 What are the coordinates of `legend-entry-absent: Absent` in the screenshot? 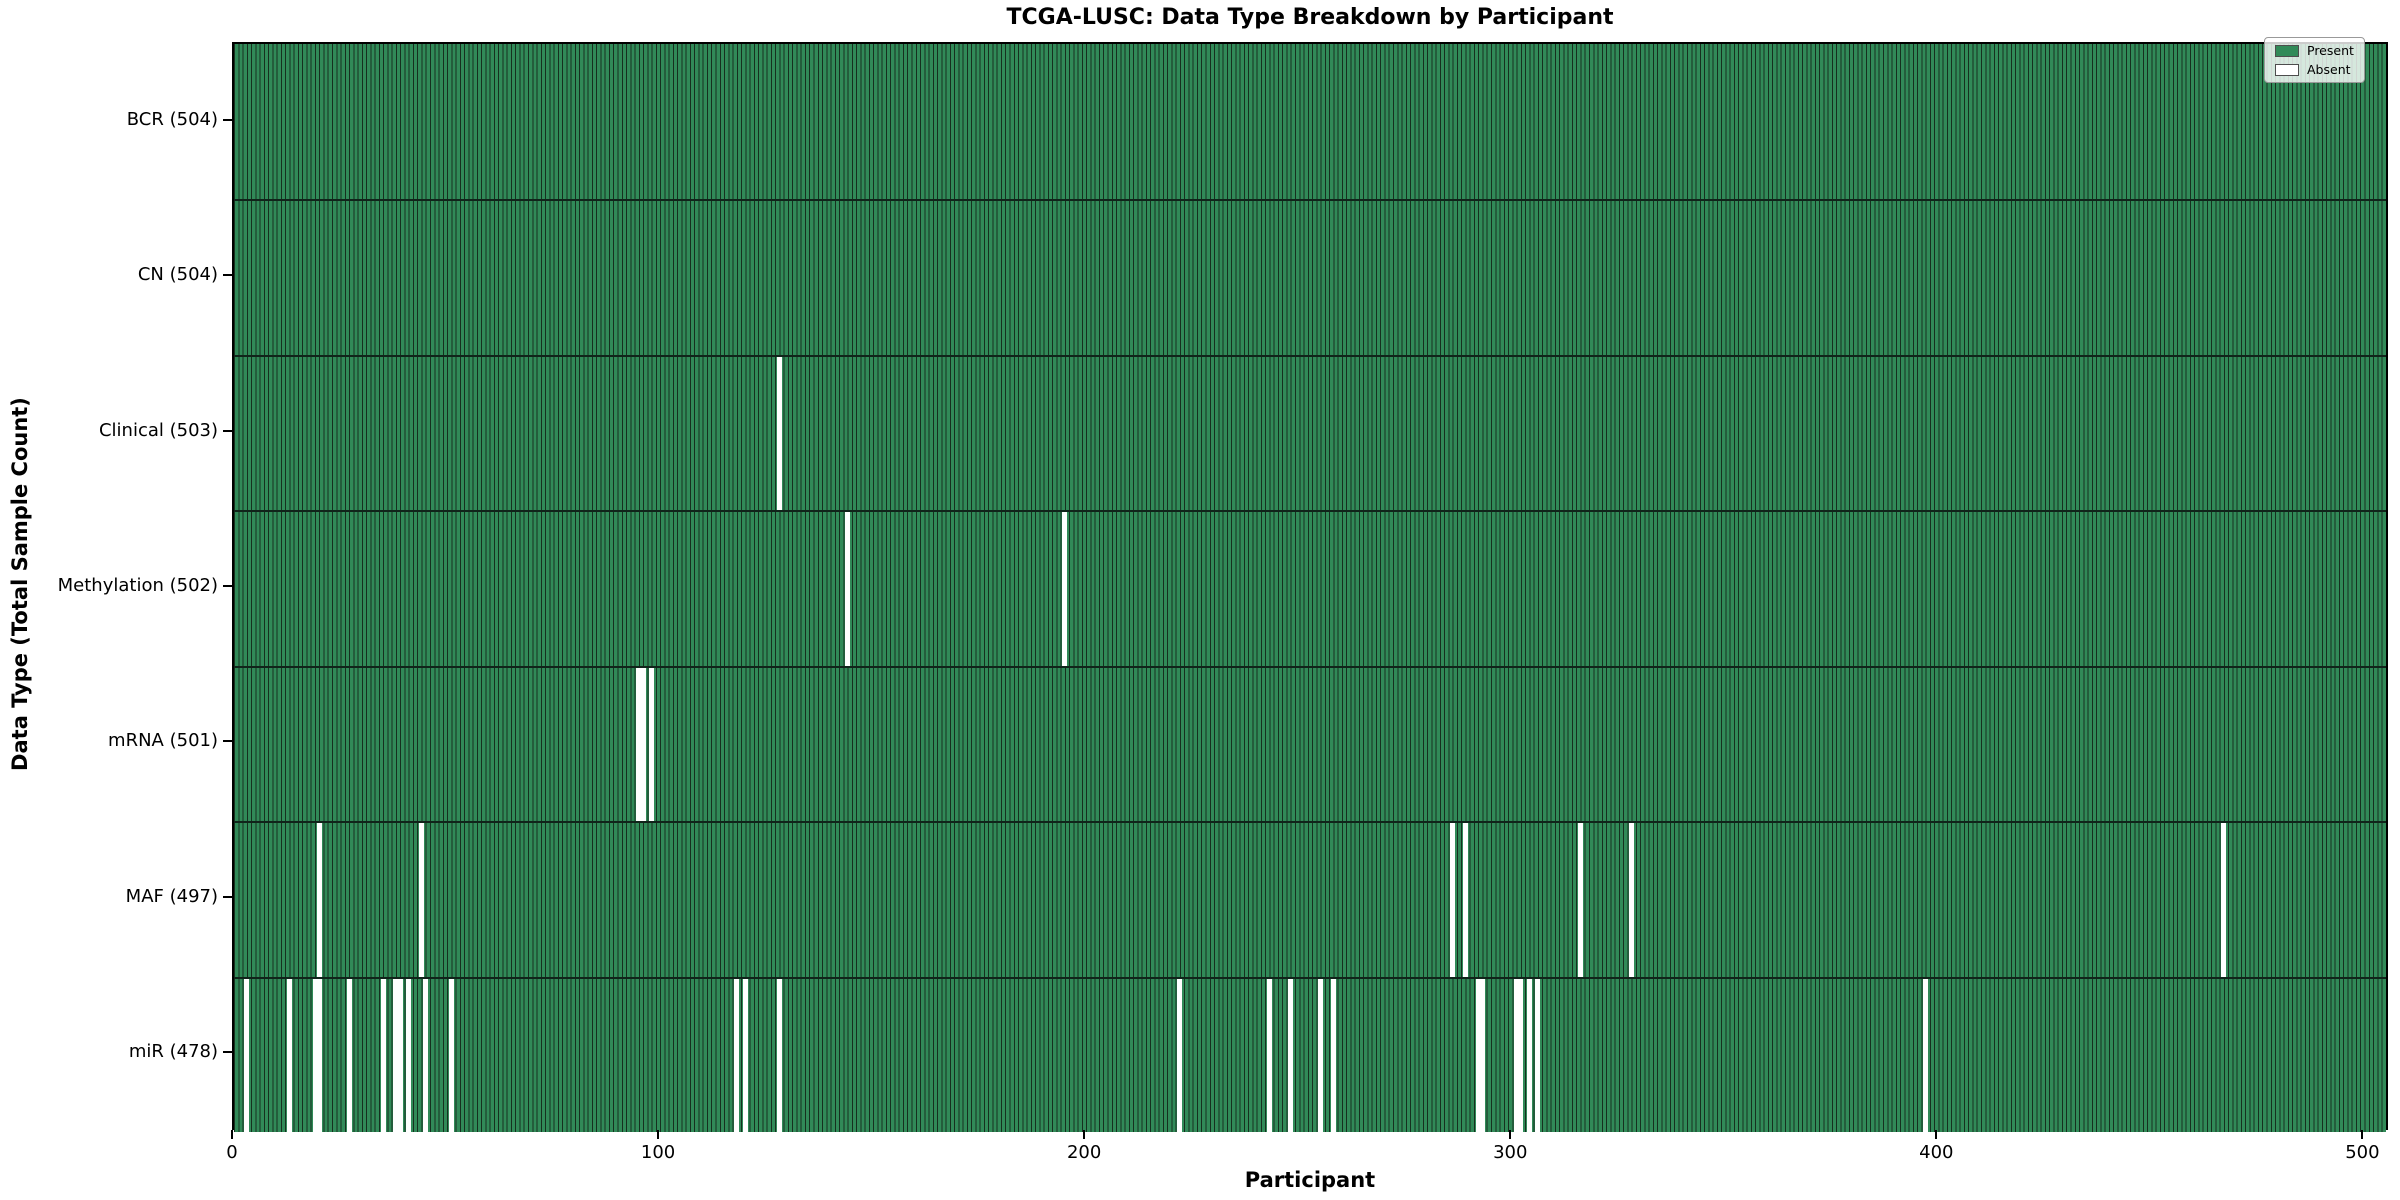 It's located at (2314, 69).